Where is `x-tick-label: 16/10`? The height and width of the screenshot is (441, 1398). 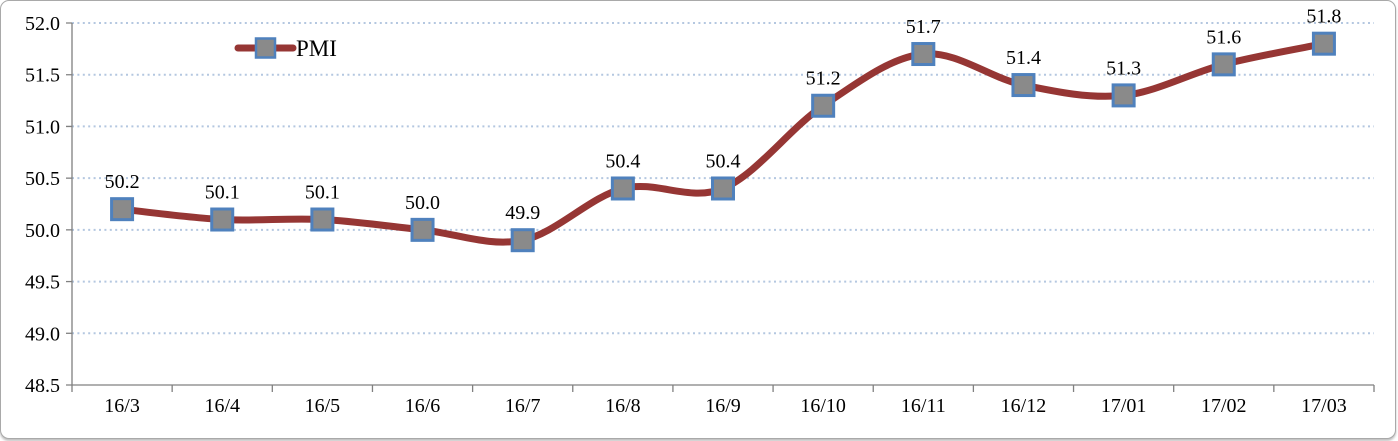 x-tick-label: 16/10 is located at coordinates (823, 406).